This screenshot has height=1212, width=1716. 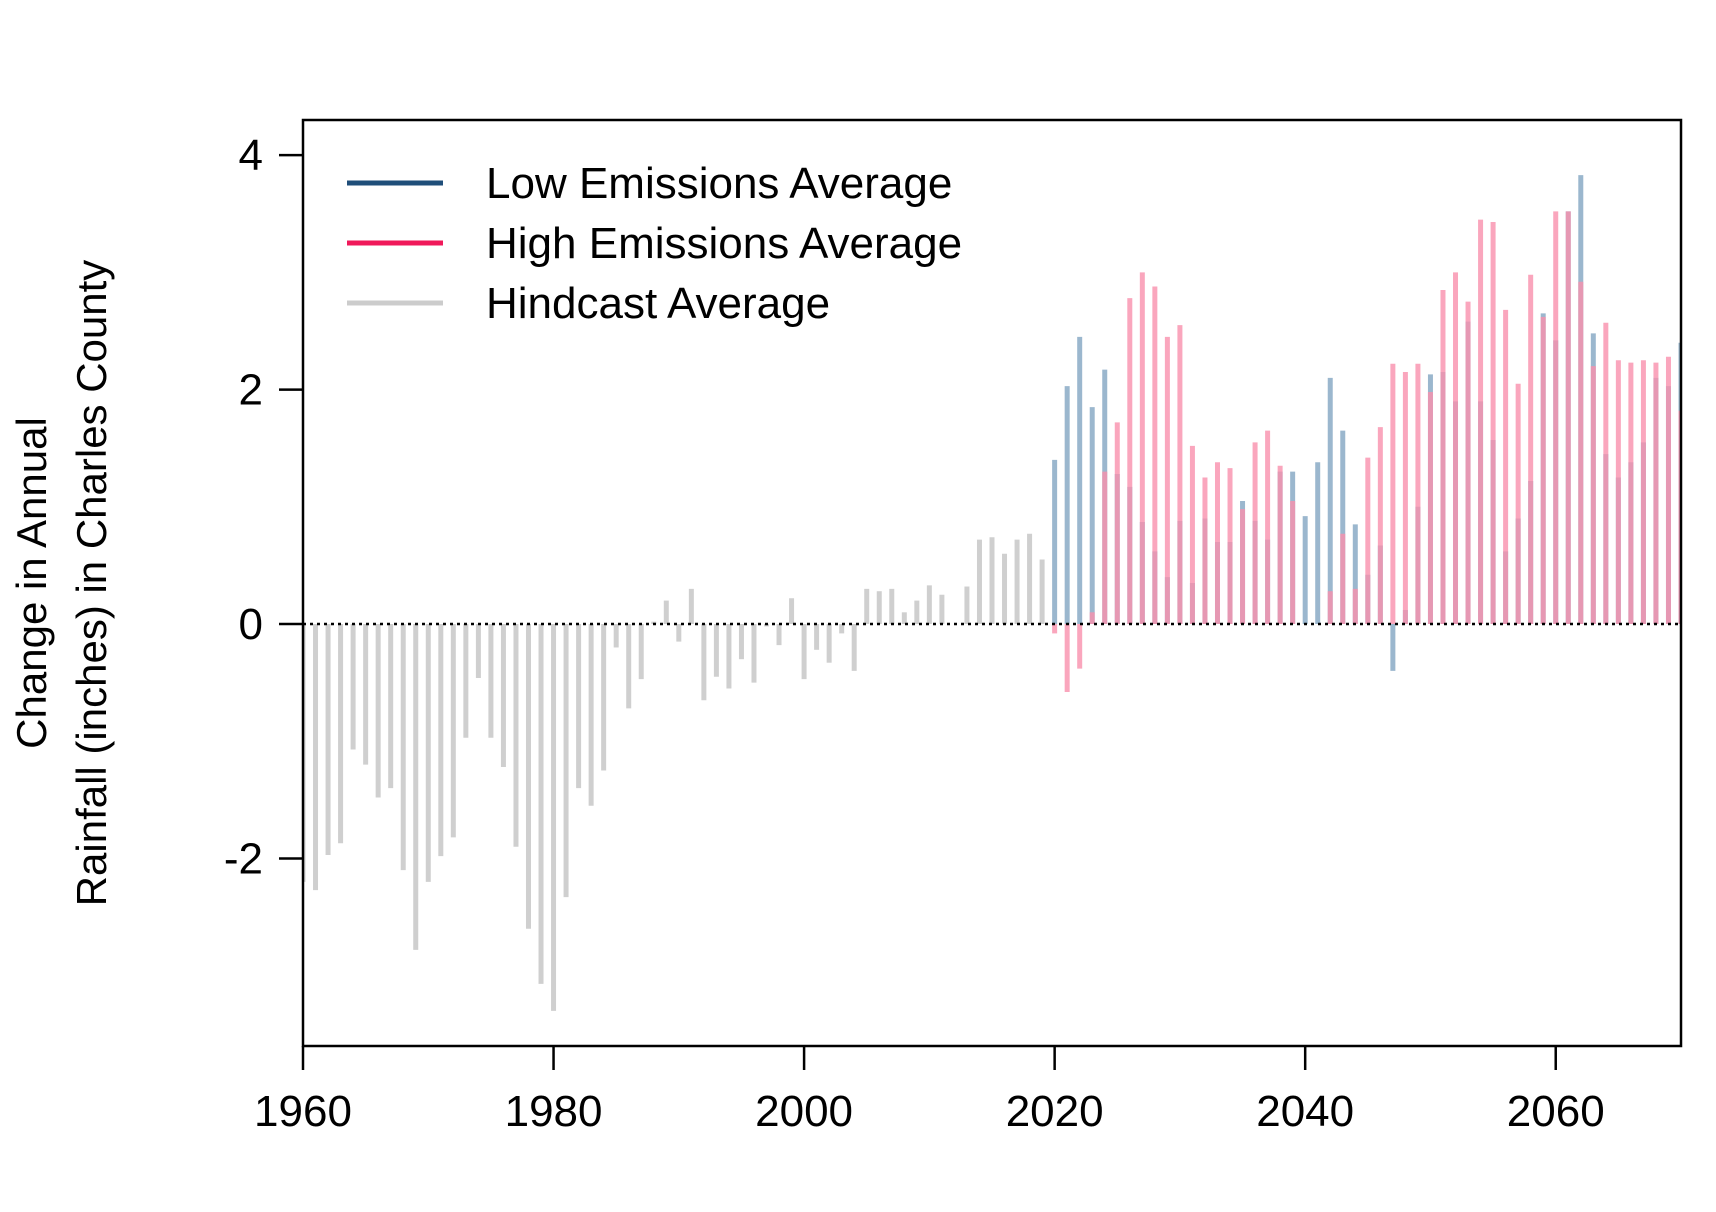 What do you see at coordinates (251, 390) in the screenshot?
I see `y-tick-label-2: 2` at bounding box center [251, 390].